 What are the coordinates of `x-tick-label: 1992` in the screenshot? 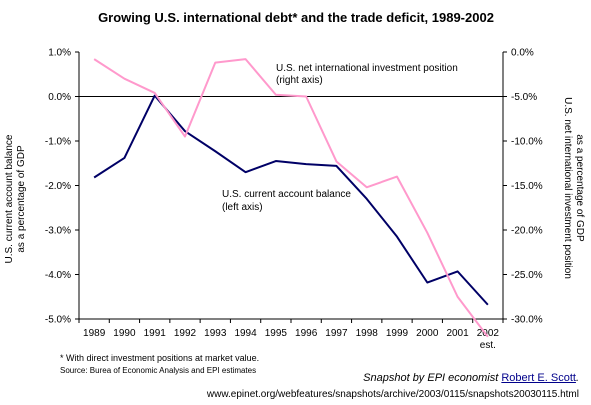 It's located at (185, 333).